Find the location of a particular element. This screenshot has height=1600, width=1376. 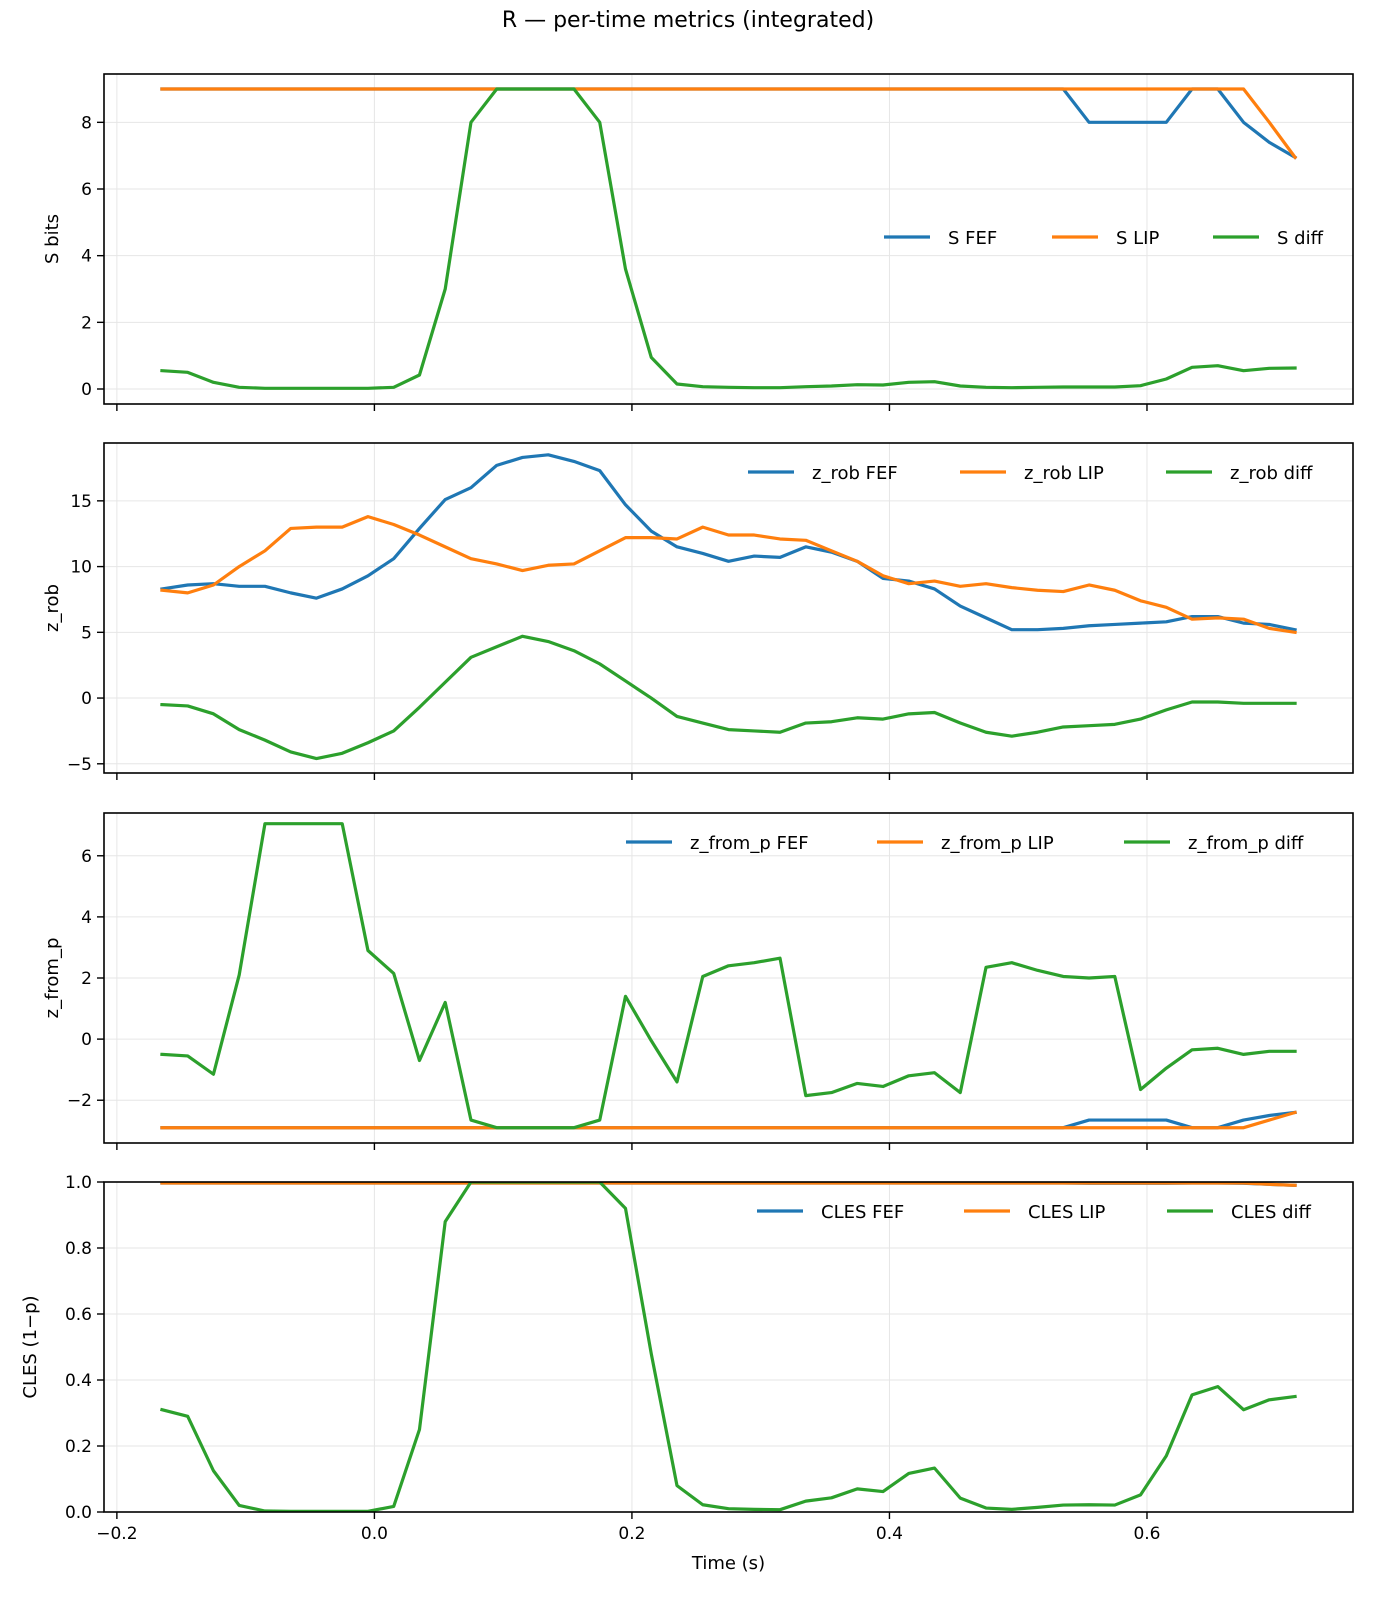

y-axis-label: CLES (1−p) is located at coordinates (30, 1346).